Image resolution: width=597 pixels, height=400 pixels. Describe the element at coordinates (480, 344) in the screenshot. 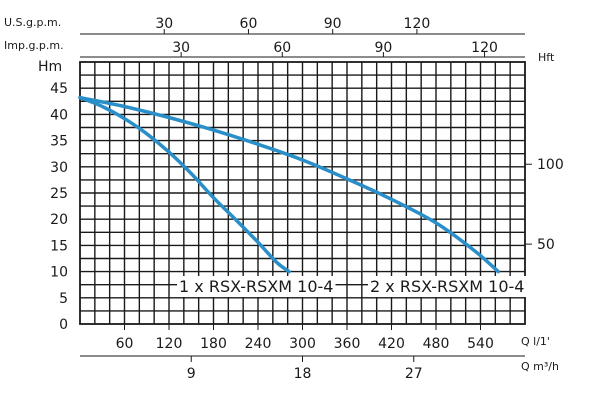

I see `bottom-tick-label: 540` at that location.